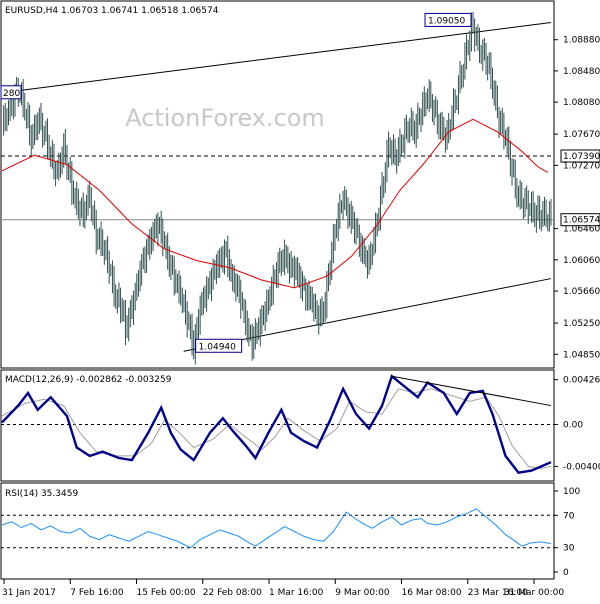 Image resolution: width=600 pixels, height=604 pixels. What do you see at coordinates (296, 593) in the screenshot?
I see `date-tick-label: 1 Mar 16:00` at bounding box center [296, 593].